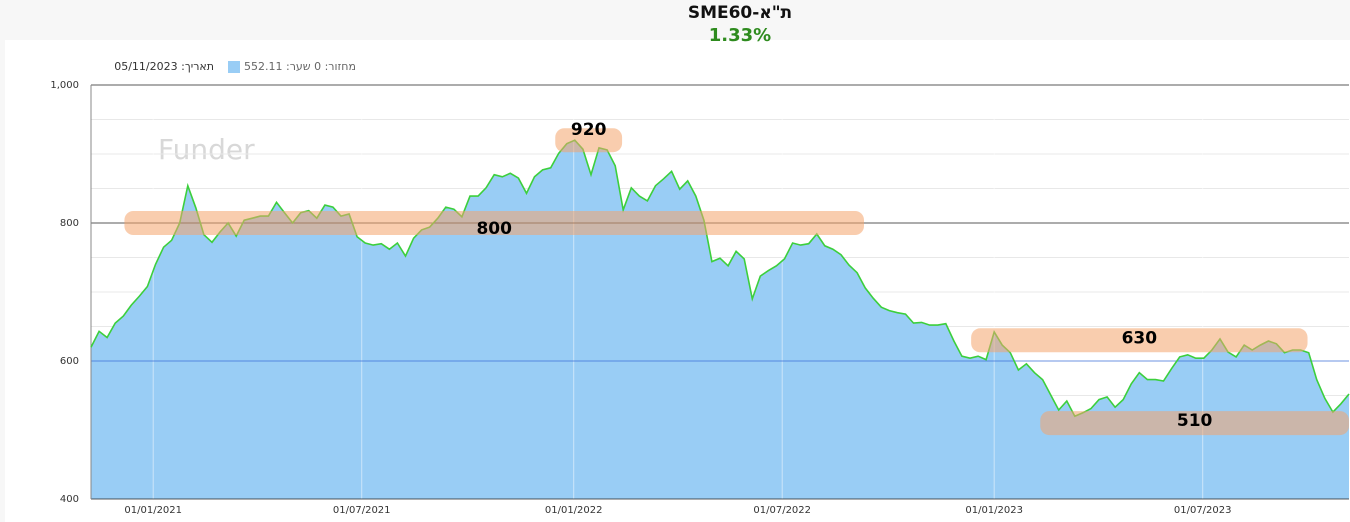 The image size is (1350, 522). Describe the element at coordinates (69, 361) in the screenshot. I see `y-tick-label: 600` at that location.